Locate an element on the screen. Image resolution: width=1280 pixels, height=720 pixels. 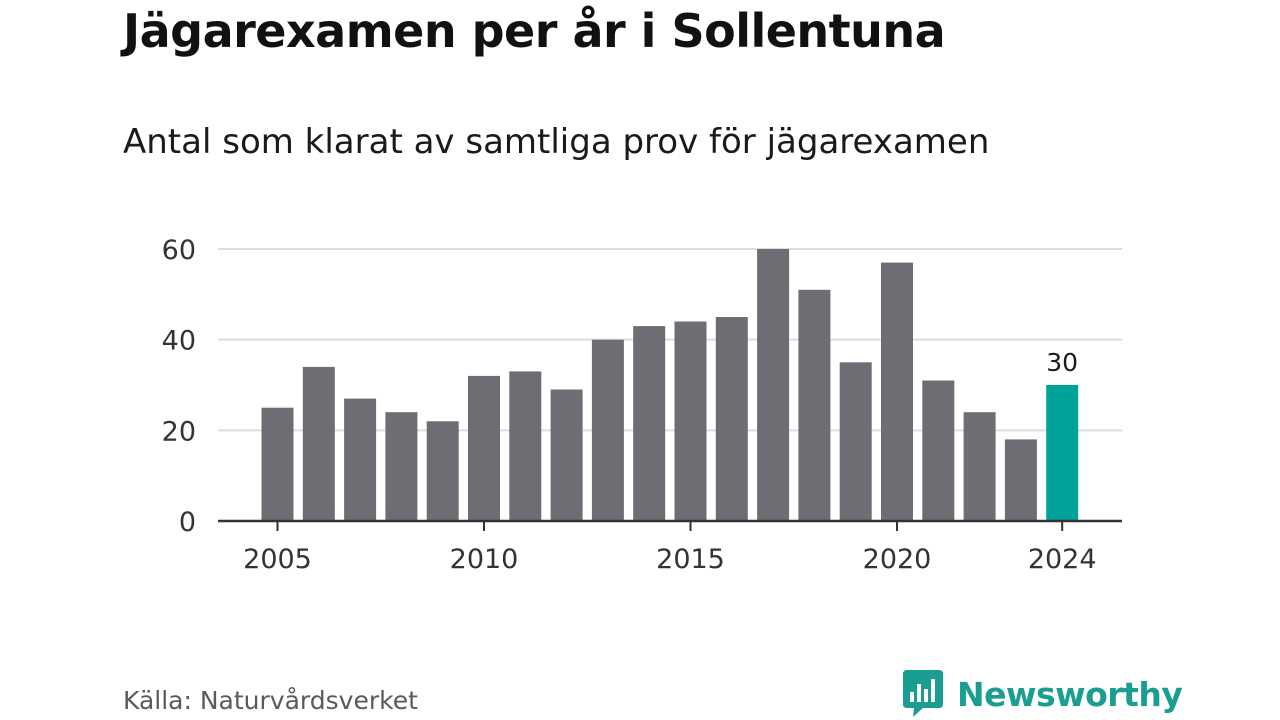
bar-2007 is located at coordinates (360, 459).